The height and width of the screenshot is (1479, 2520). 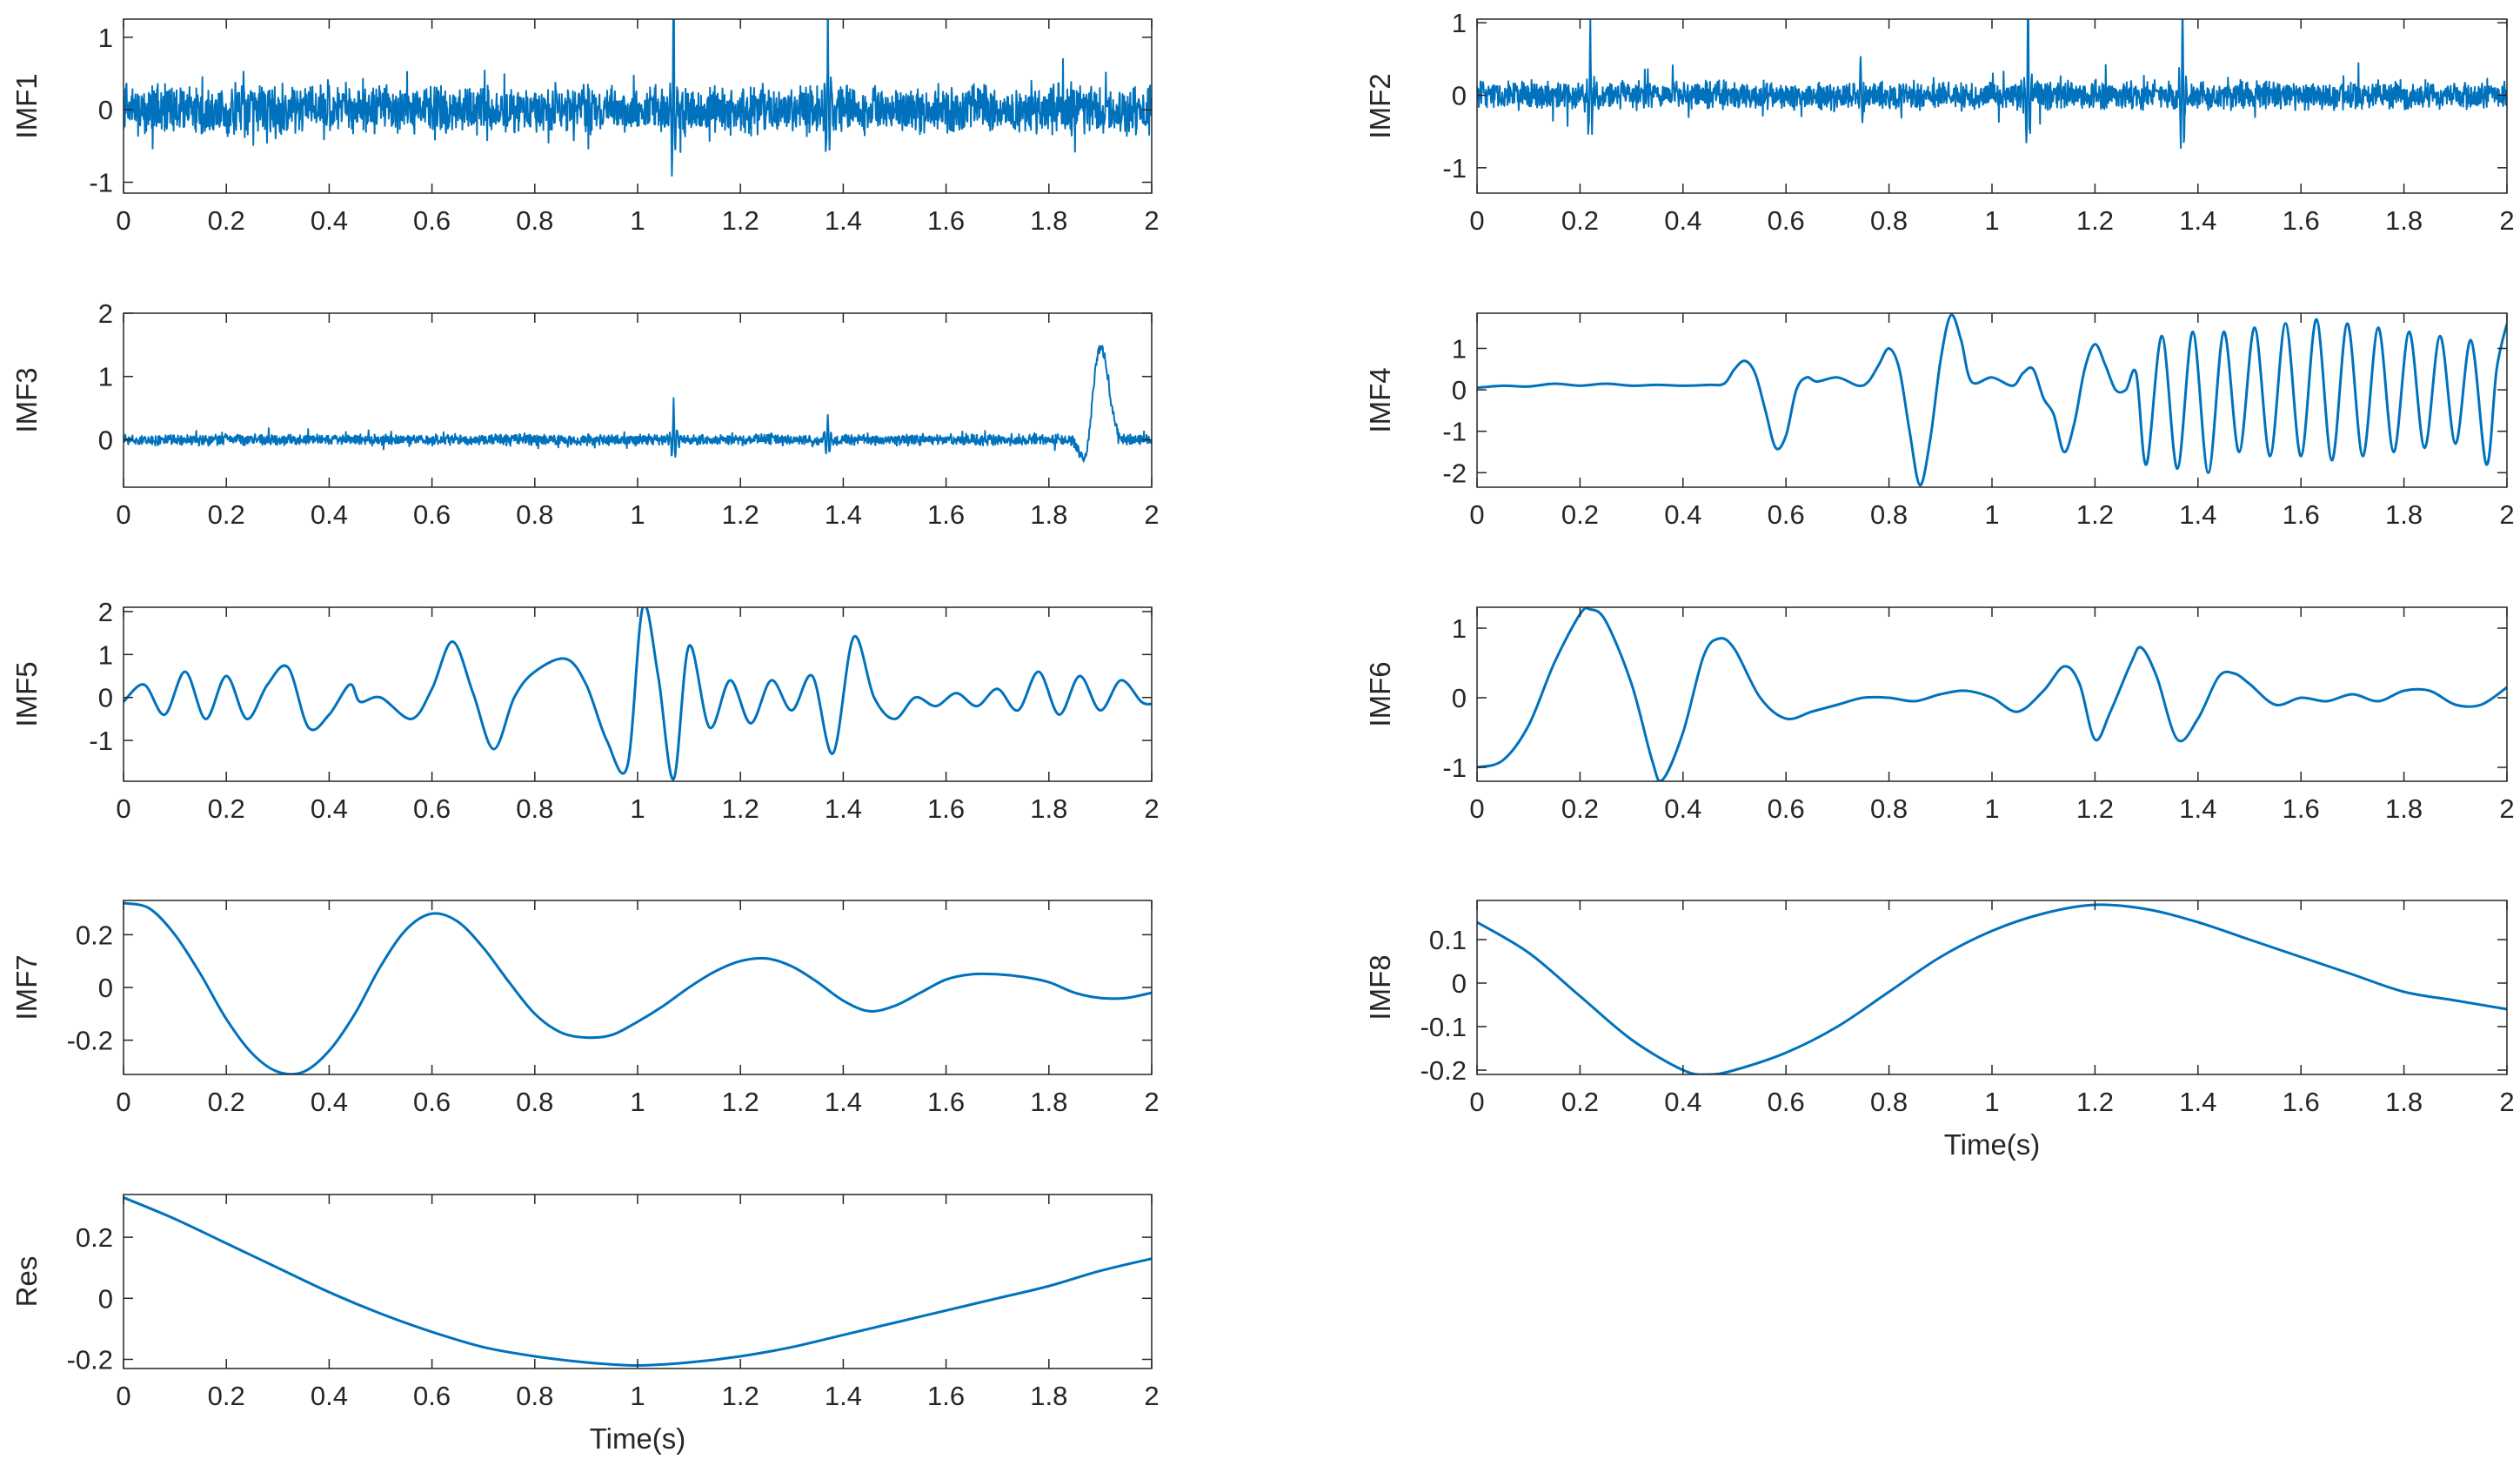 What do you see at coordinates (1992, 988) in the screenshot?
I see `signal-line-imf8` at bounding box center [1992, 988].